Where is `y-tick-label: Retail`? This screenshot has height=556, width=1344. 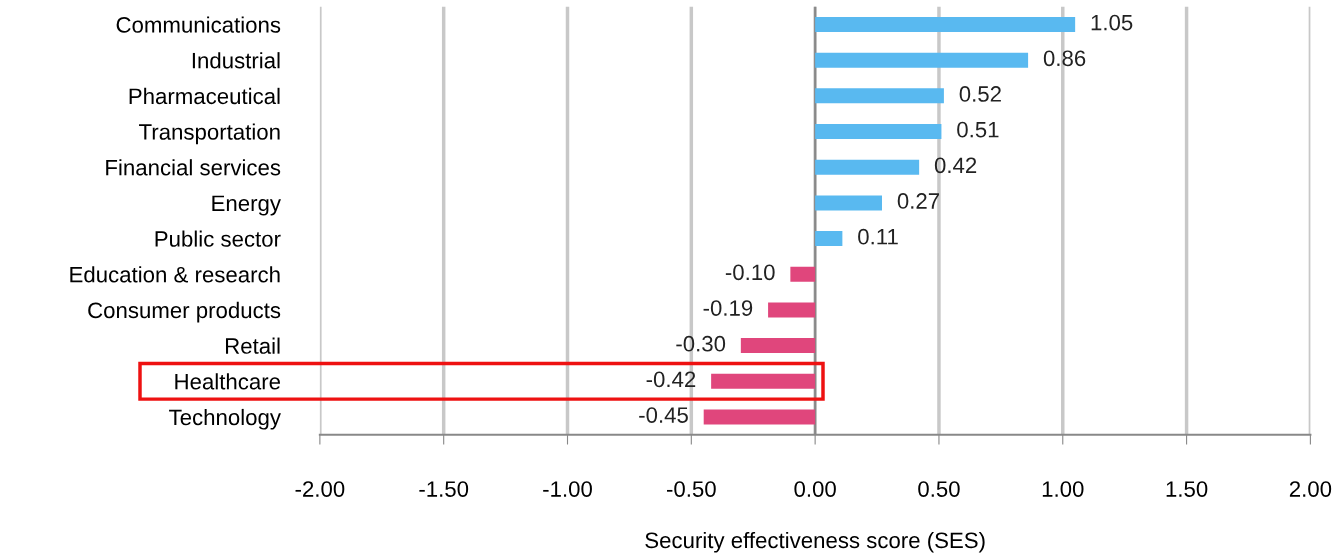
y-tick-label: Retail is located at coordinates (252, 345).